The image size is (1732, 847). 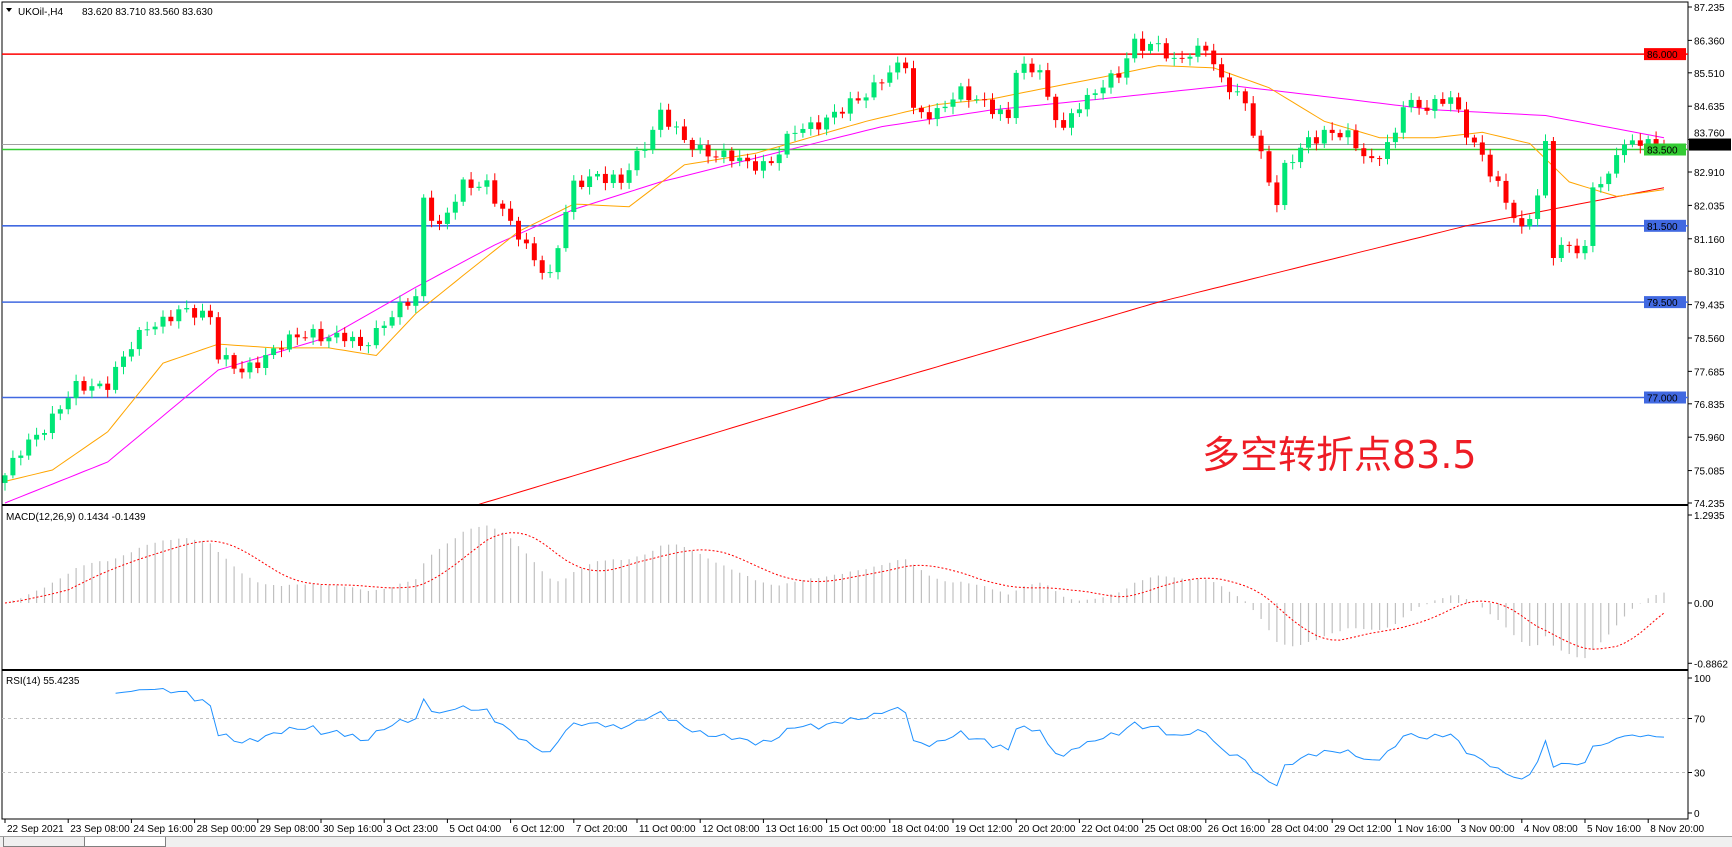 What do you see at coordinates (1709, 438) in the screenshot?
I see `price-tick-label: 75.960` at bounding box center [1709, 438].